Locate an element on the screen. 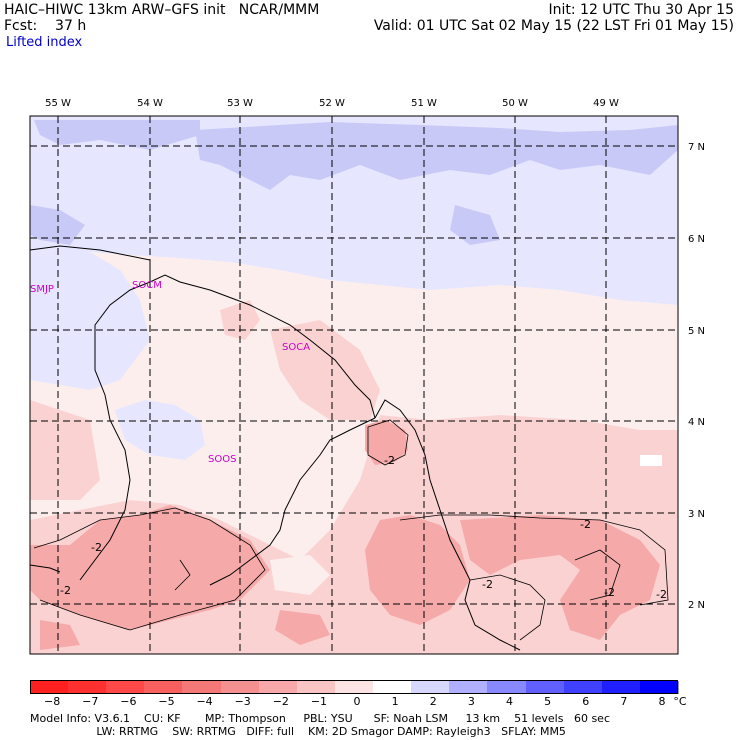 The width and height of the screenshot is (740, 740). station-label: SMJP is located at coordinates (42, 289).